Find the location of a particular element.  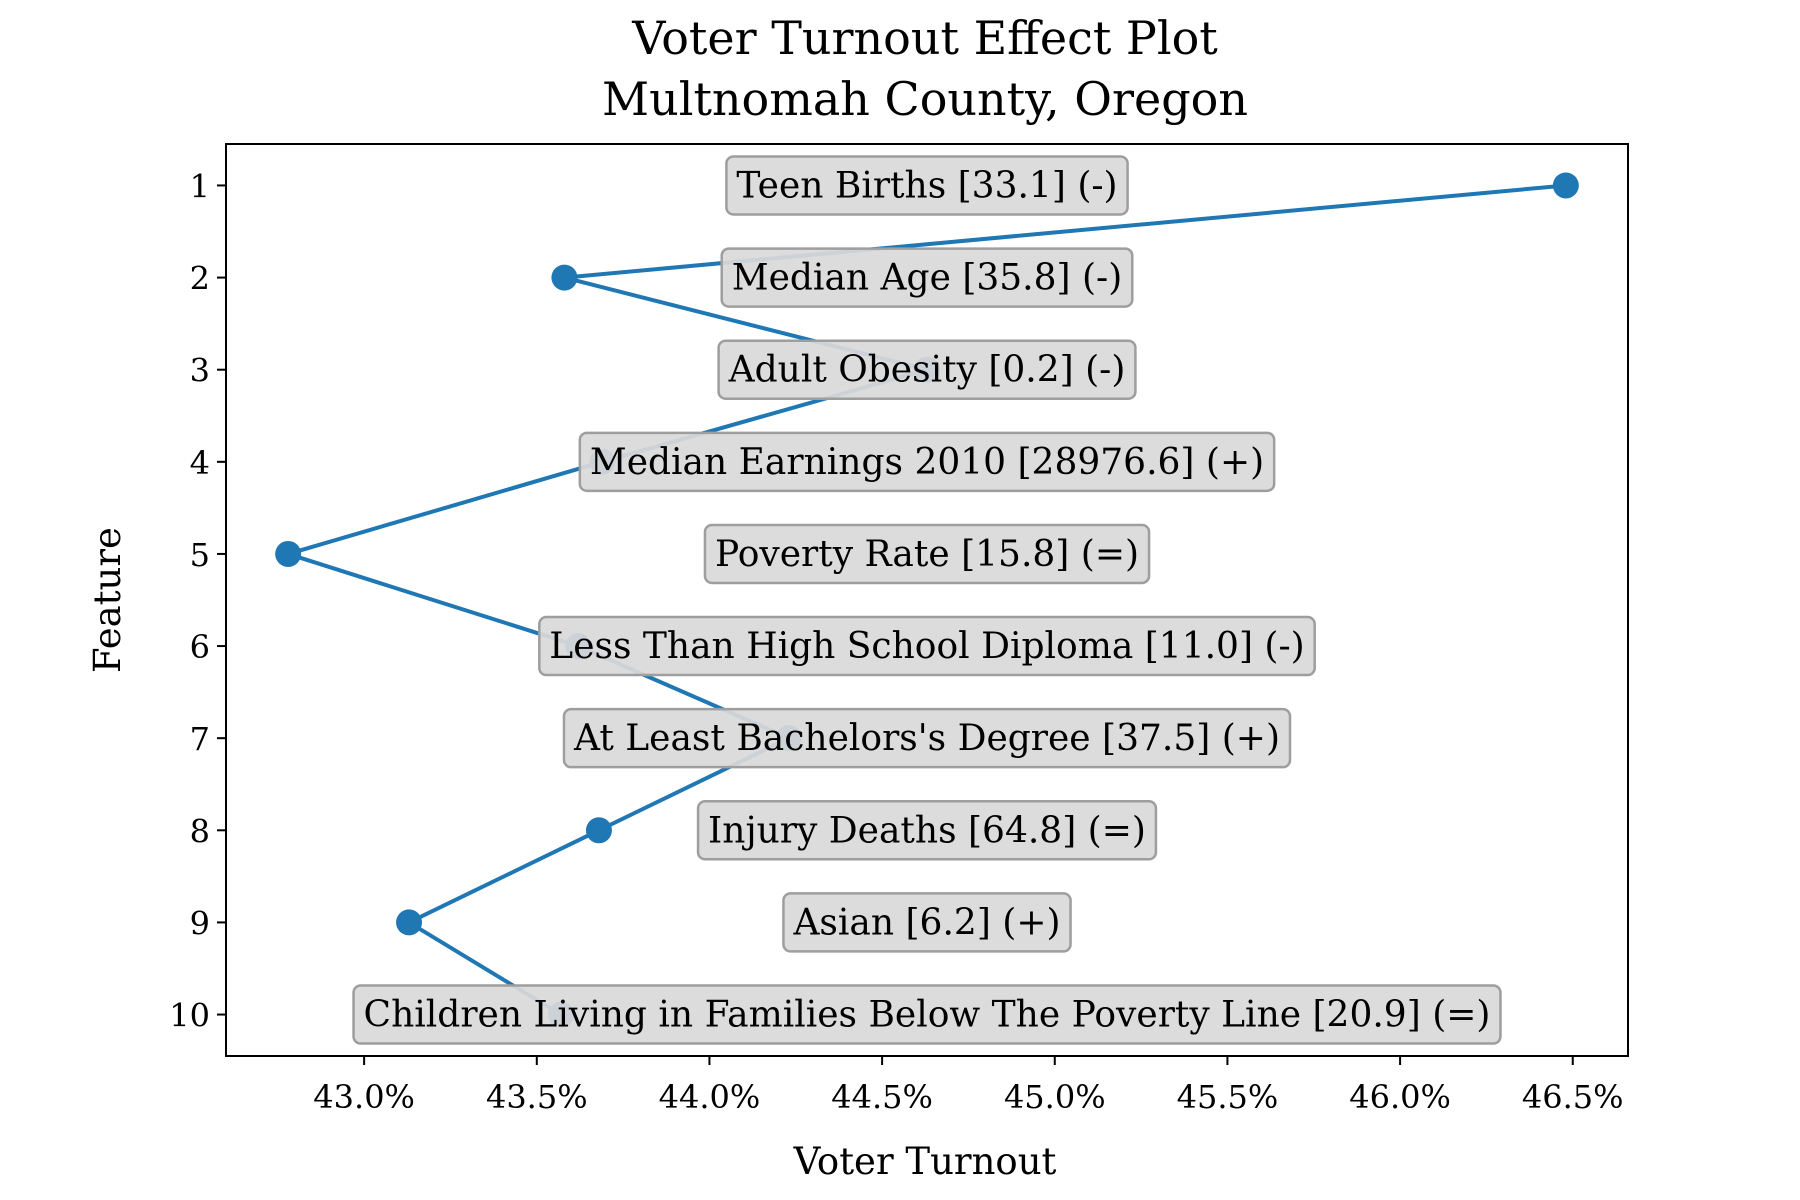

annotation-label: Poverty Rate [15.8] (=) is located at coordinates (927, 554).